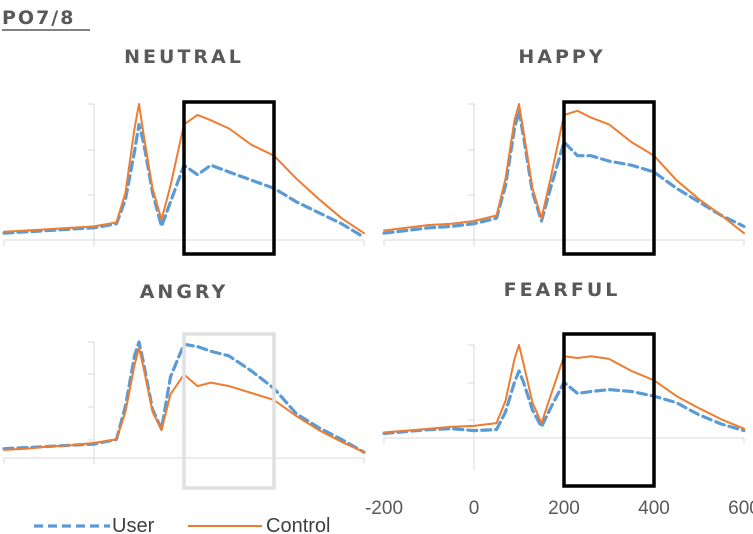  Describe the element at coordinates (562, 290) in the screenshot. I see `panel-title-fearful: FEARFUL` at that location.